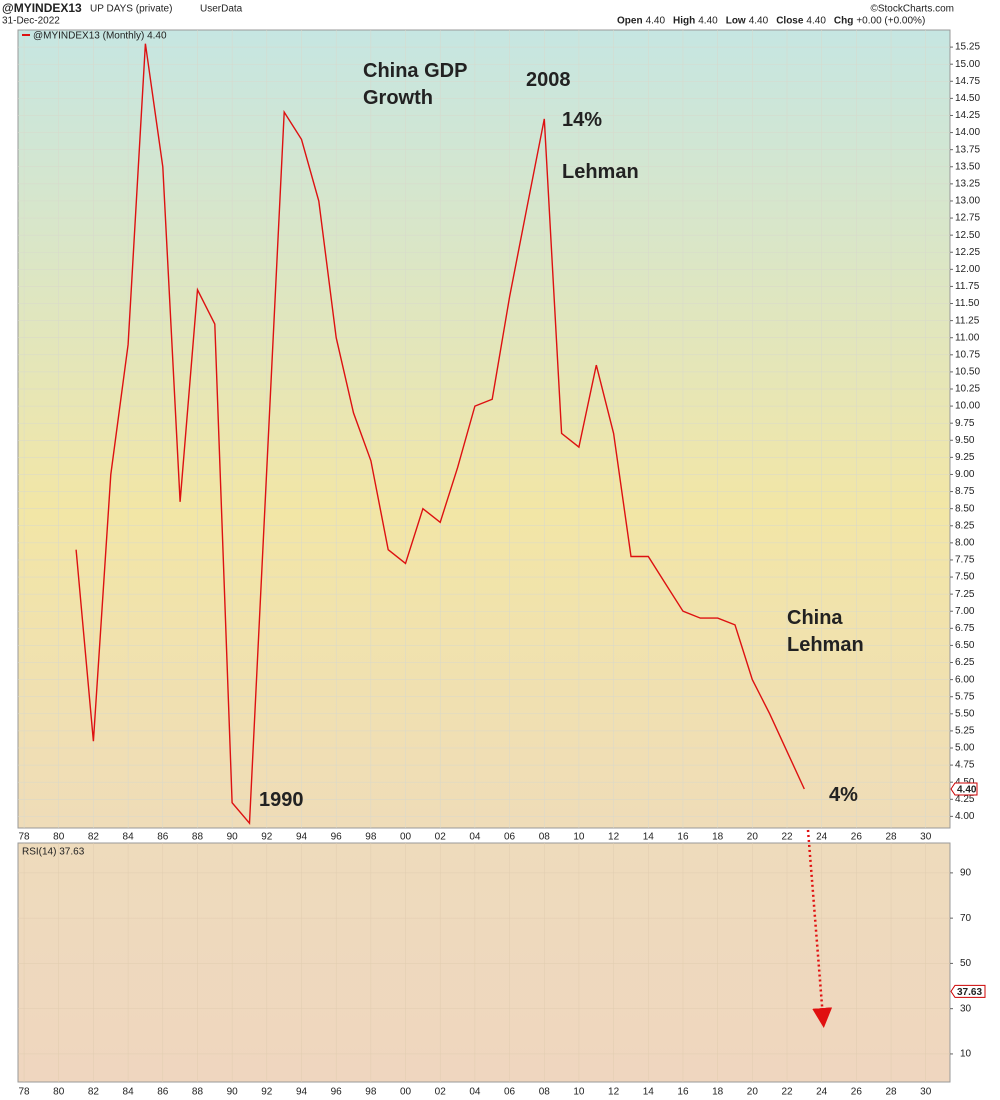  Describe the element at coordinates (965, 542) in the screenshot. I see `y-tick-label: 8.00` at that location.